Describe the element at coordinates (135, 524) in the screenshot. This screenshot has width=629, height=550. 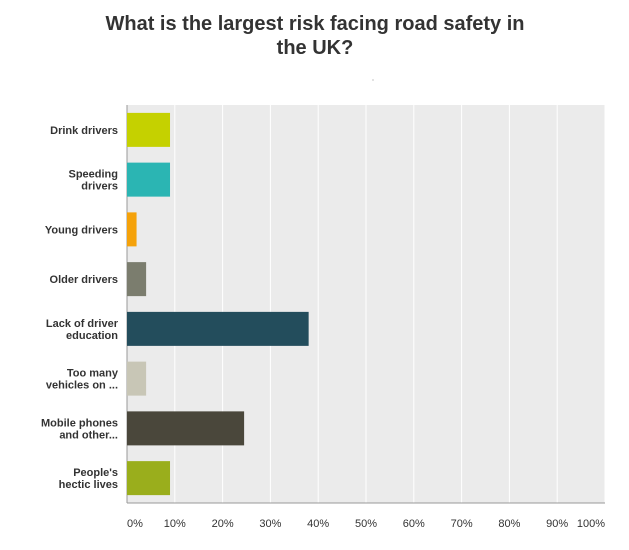
I see `x-tick-label: 0%` at that location.